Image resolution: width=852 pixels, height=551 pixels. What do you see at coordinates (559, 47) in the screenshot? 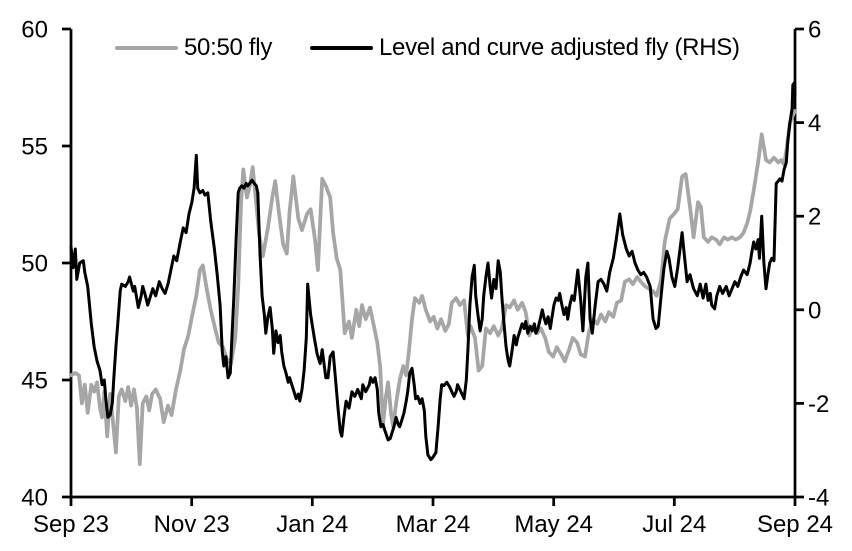
I see `legend-label-level-curve-adjusted-fly: Level and curve adjusted fly (RHS)` at bounding box center [559, 47].